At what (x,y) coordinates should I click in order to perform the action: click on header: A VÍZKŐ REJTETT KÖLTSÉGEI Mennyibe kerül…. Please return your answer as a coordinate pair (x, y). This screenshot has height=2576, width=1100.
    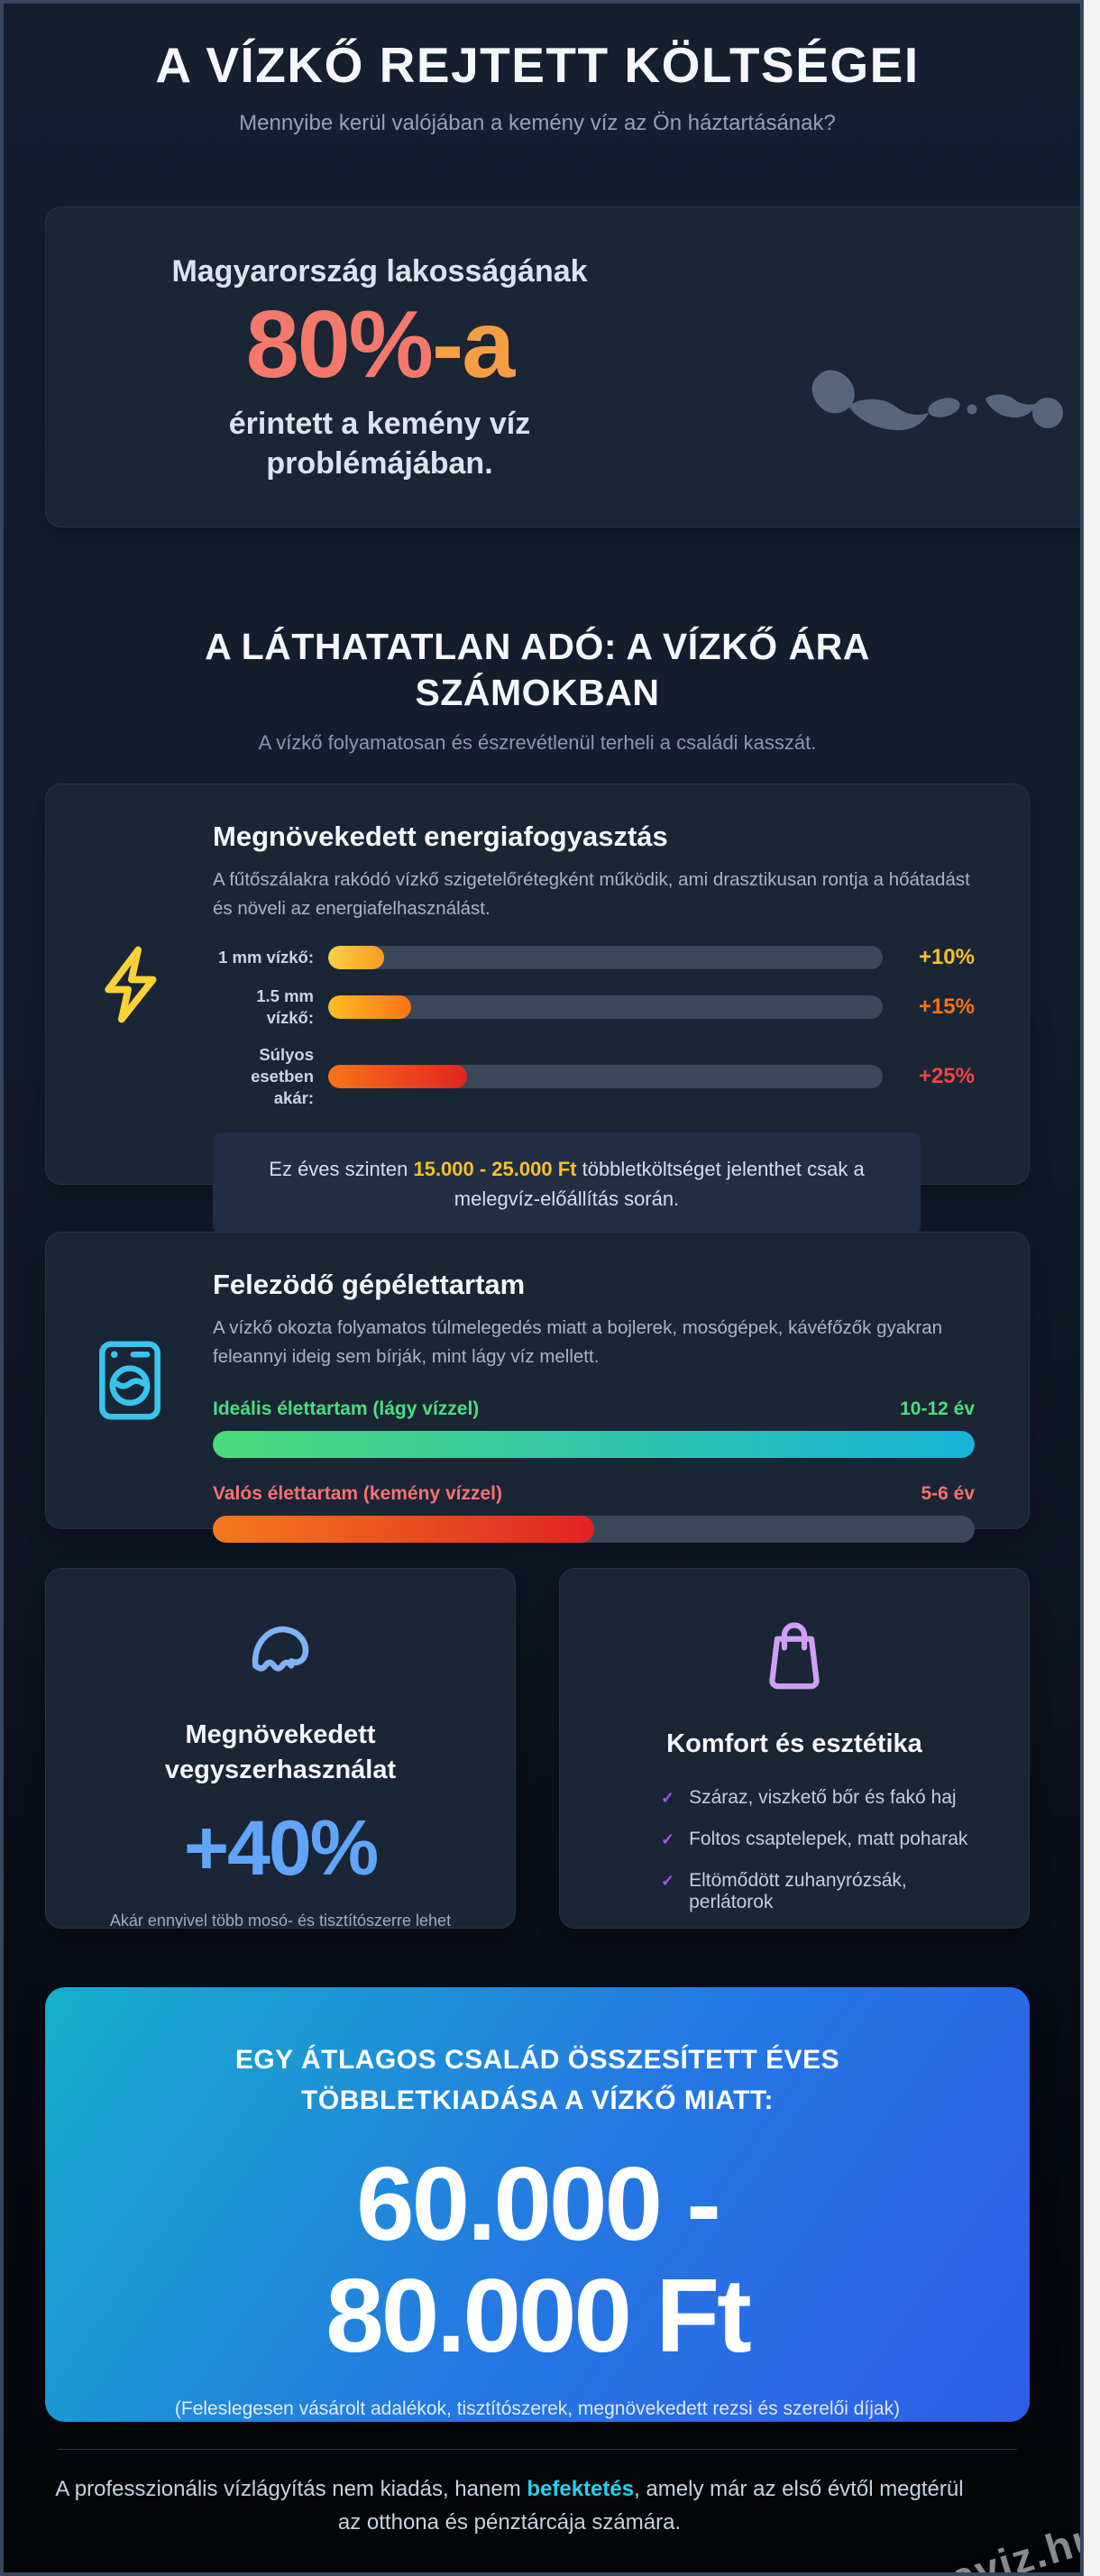
    Looking at the image, I should click on (537, 87).